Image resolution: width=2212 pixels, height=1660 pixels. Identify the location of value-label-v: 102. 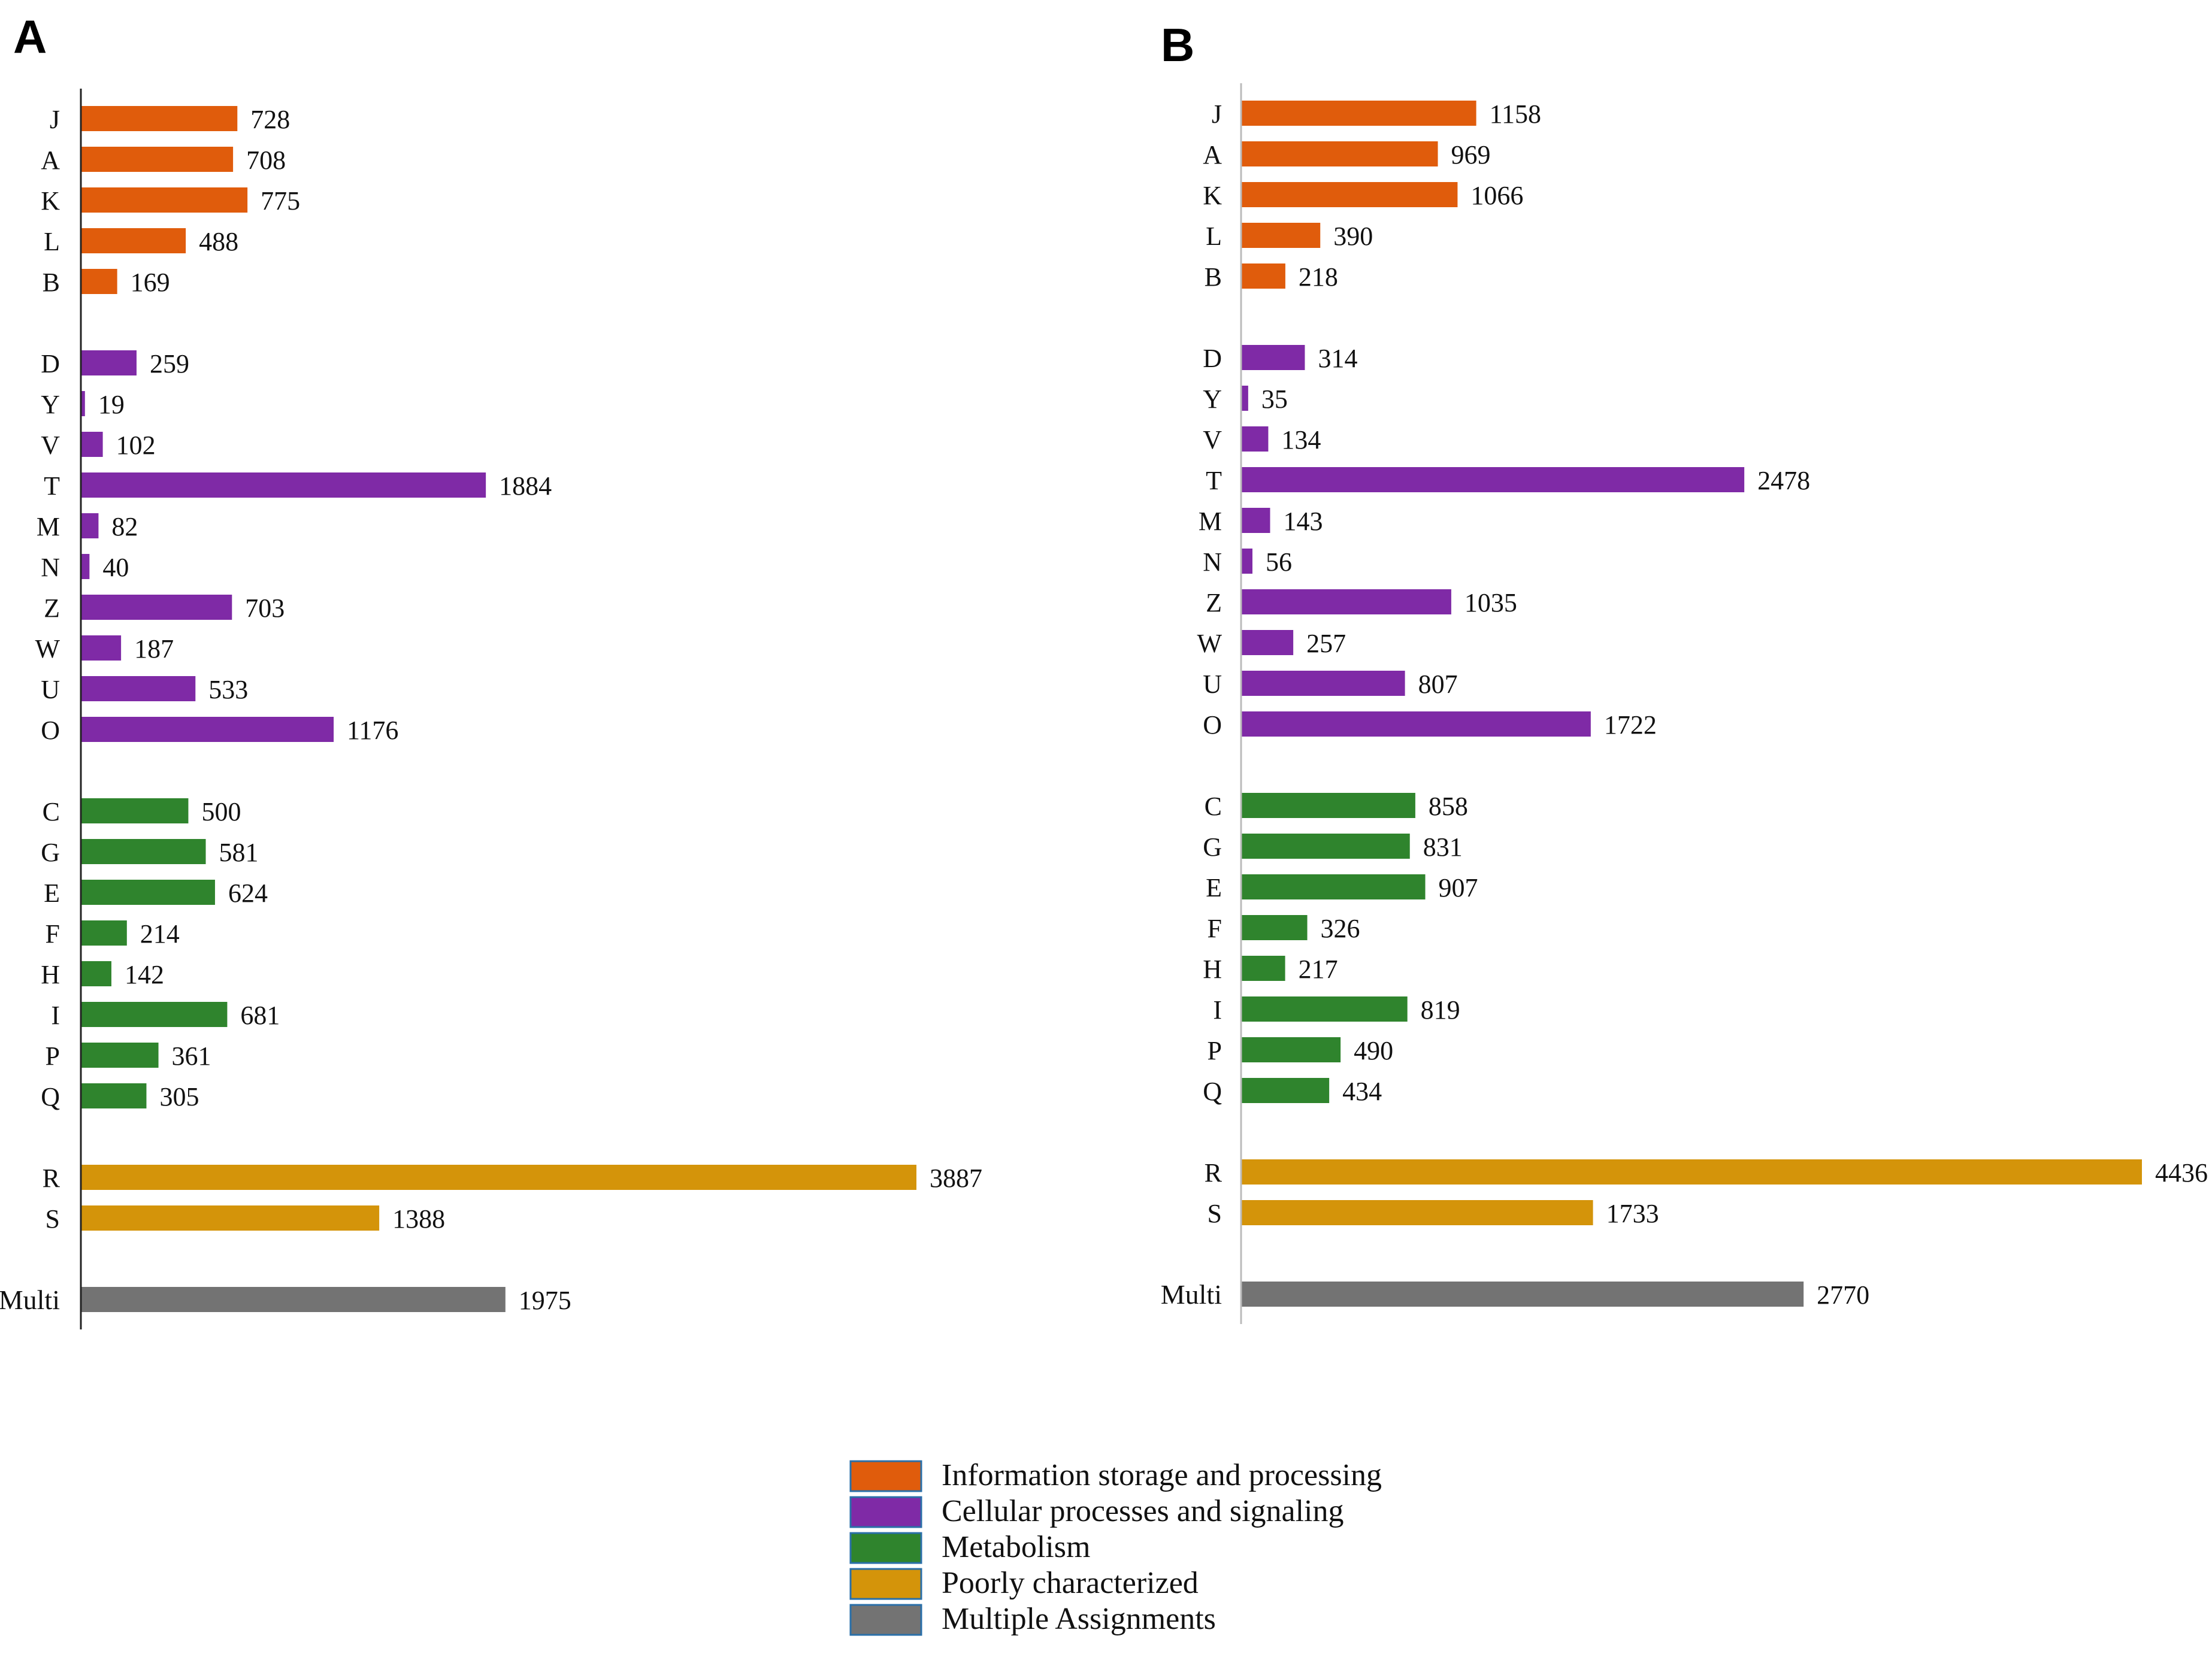
(136, 446).